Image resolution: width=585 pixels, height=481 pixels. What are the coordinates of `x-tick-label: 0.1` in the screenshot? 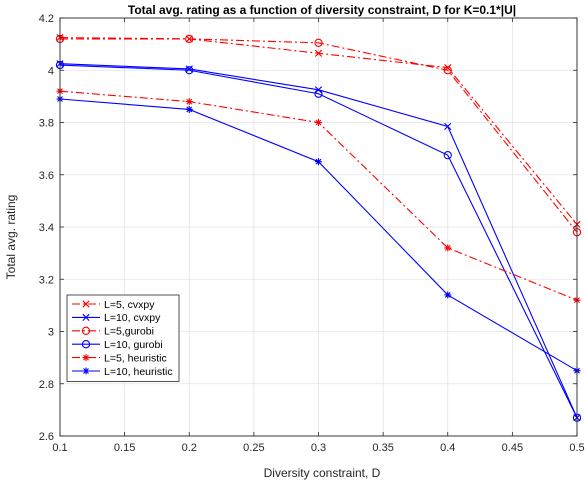 It's located at (59, 448).